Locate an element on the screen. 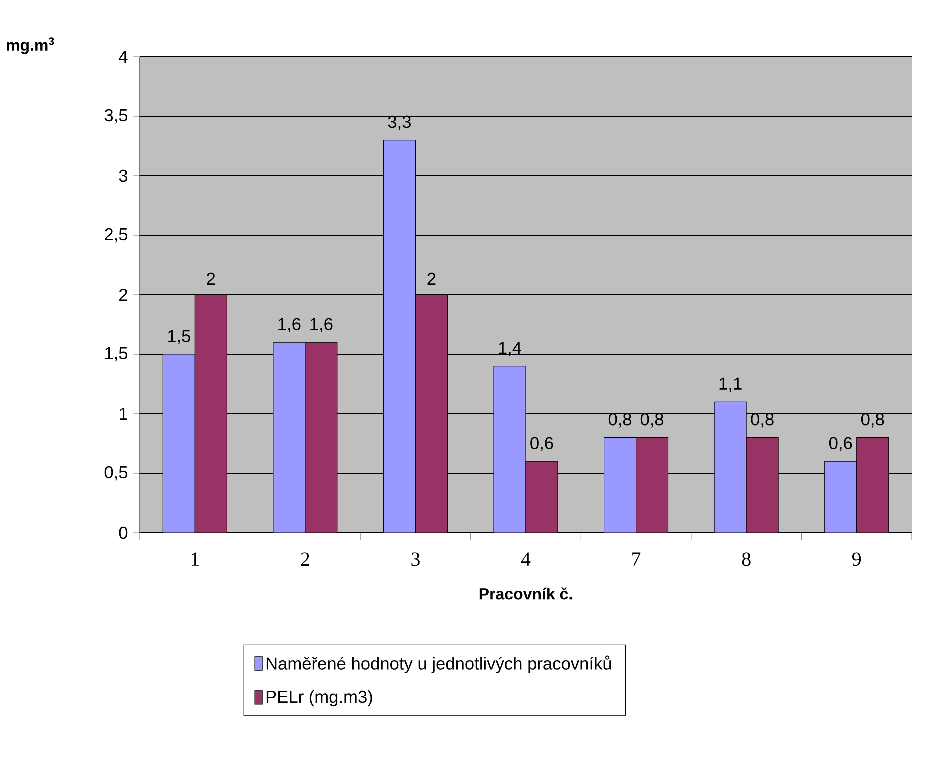 The image size is (925, 758). x-tick-label: 3 is located at coordinates (416, 559).